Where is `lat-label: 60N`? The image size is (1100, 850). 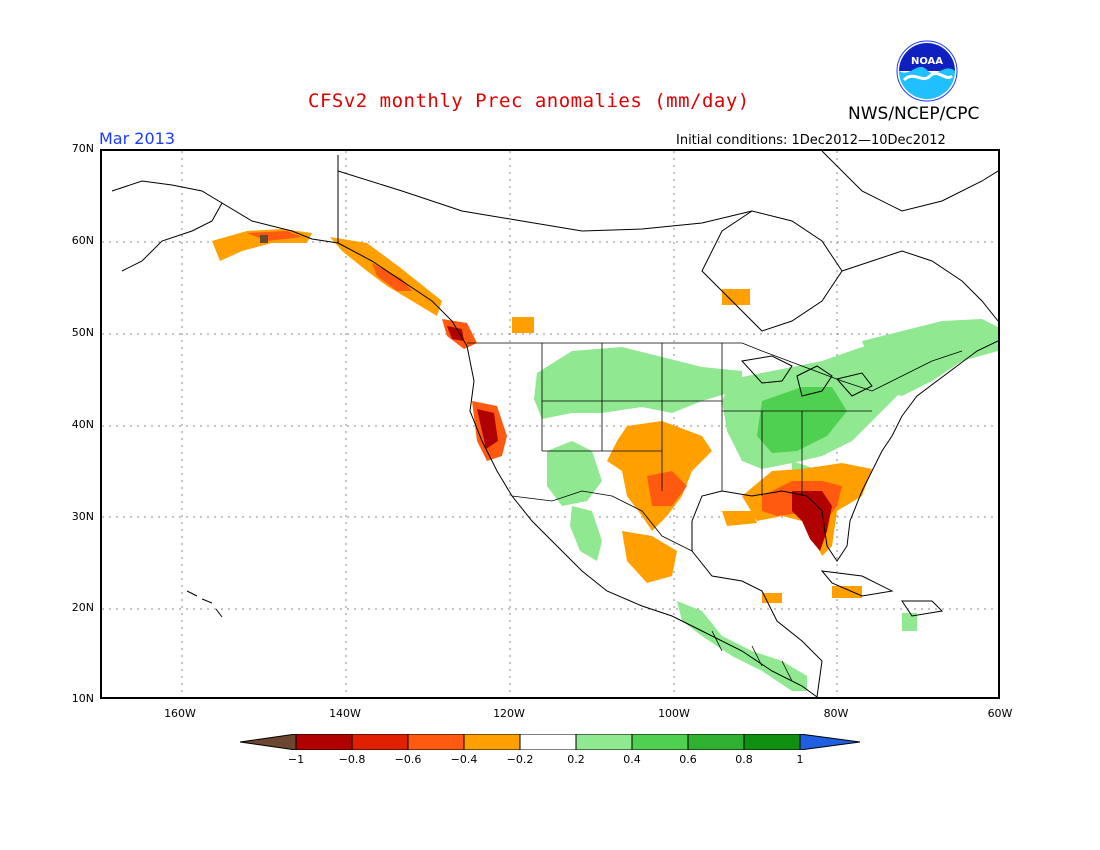 lat-label: 60N is located at coordinates (82, 240).